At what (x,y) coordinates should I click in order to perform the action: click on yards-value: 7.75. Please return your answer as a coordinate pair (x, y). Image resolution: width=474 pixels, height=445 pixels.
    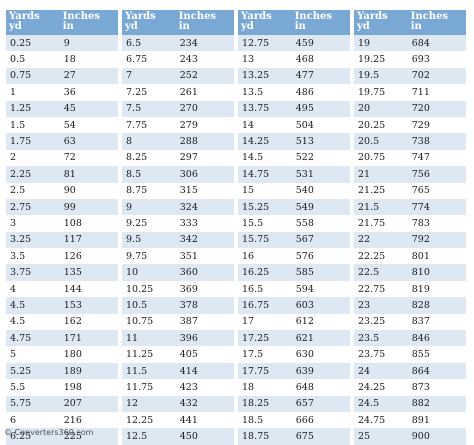
    Looking at the image, I should click on (149, 125).